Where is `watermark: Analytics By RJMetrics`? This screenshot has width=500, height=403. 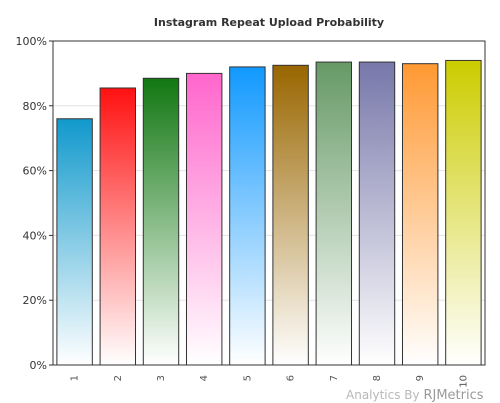
watermark: Analytics By RJMetrics is located at coordinates (415, 395).